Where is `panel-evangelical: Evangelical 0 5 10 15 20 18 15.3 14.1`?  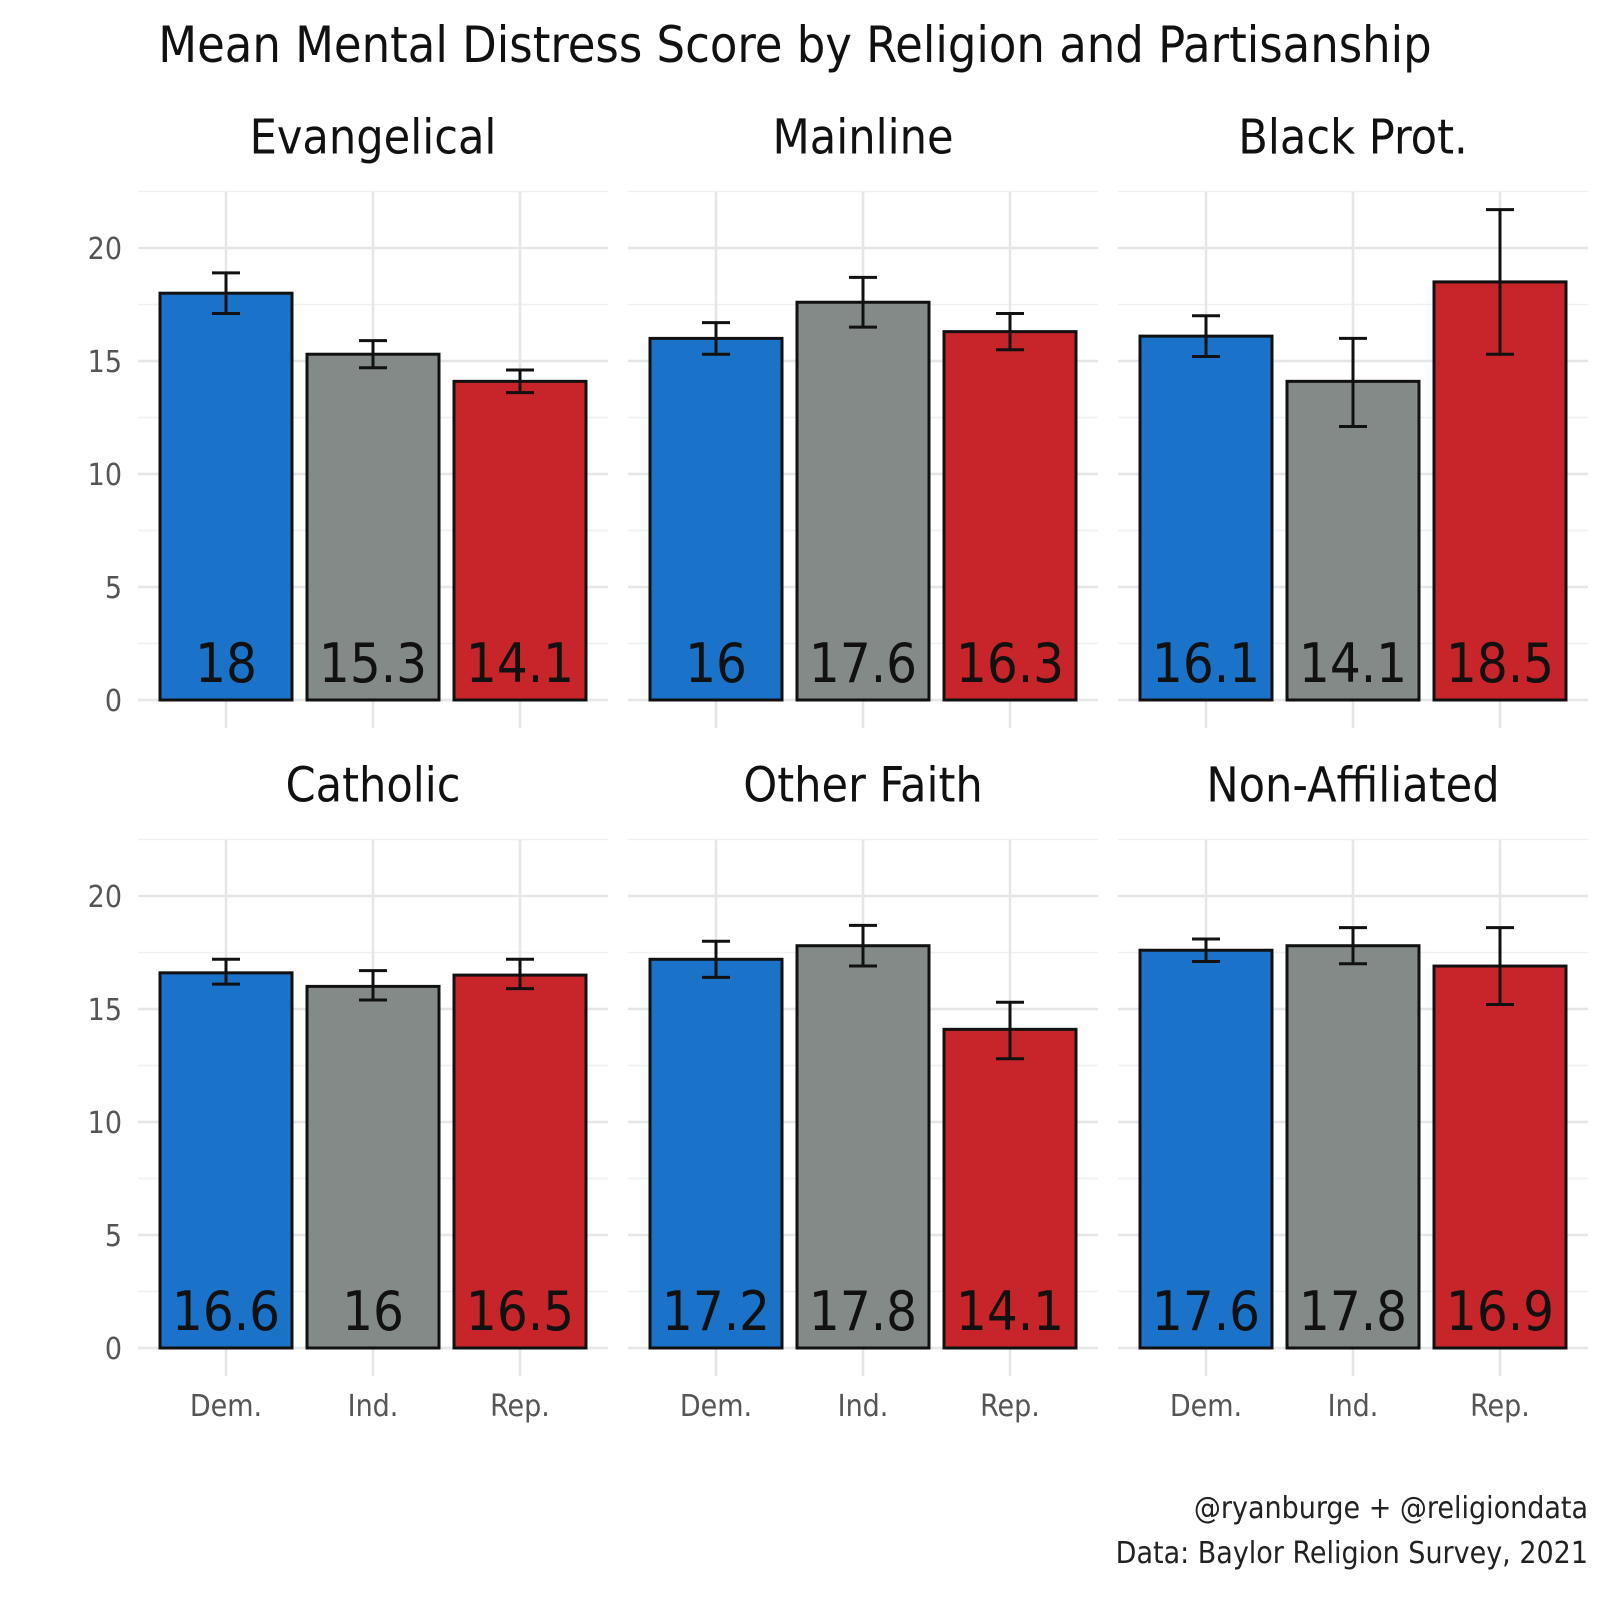 panel-evangelical: Evangelical 0 5 10 15 20 18 15.3 14.1 is located at coordinates (348, 419).